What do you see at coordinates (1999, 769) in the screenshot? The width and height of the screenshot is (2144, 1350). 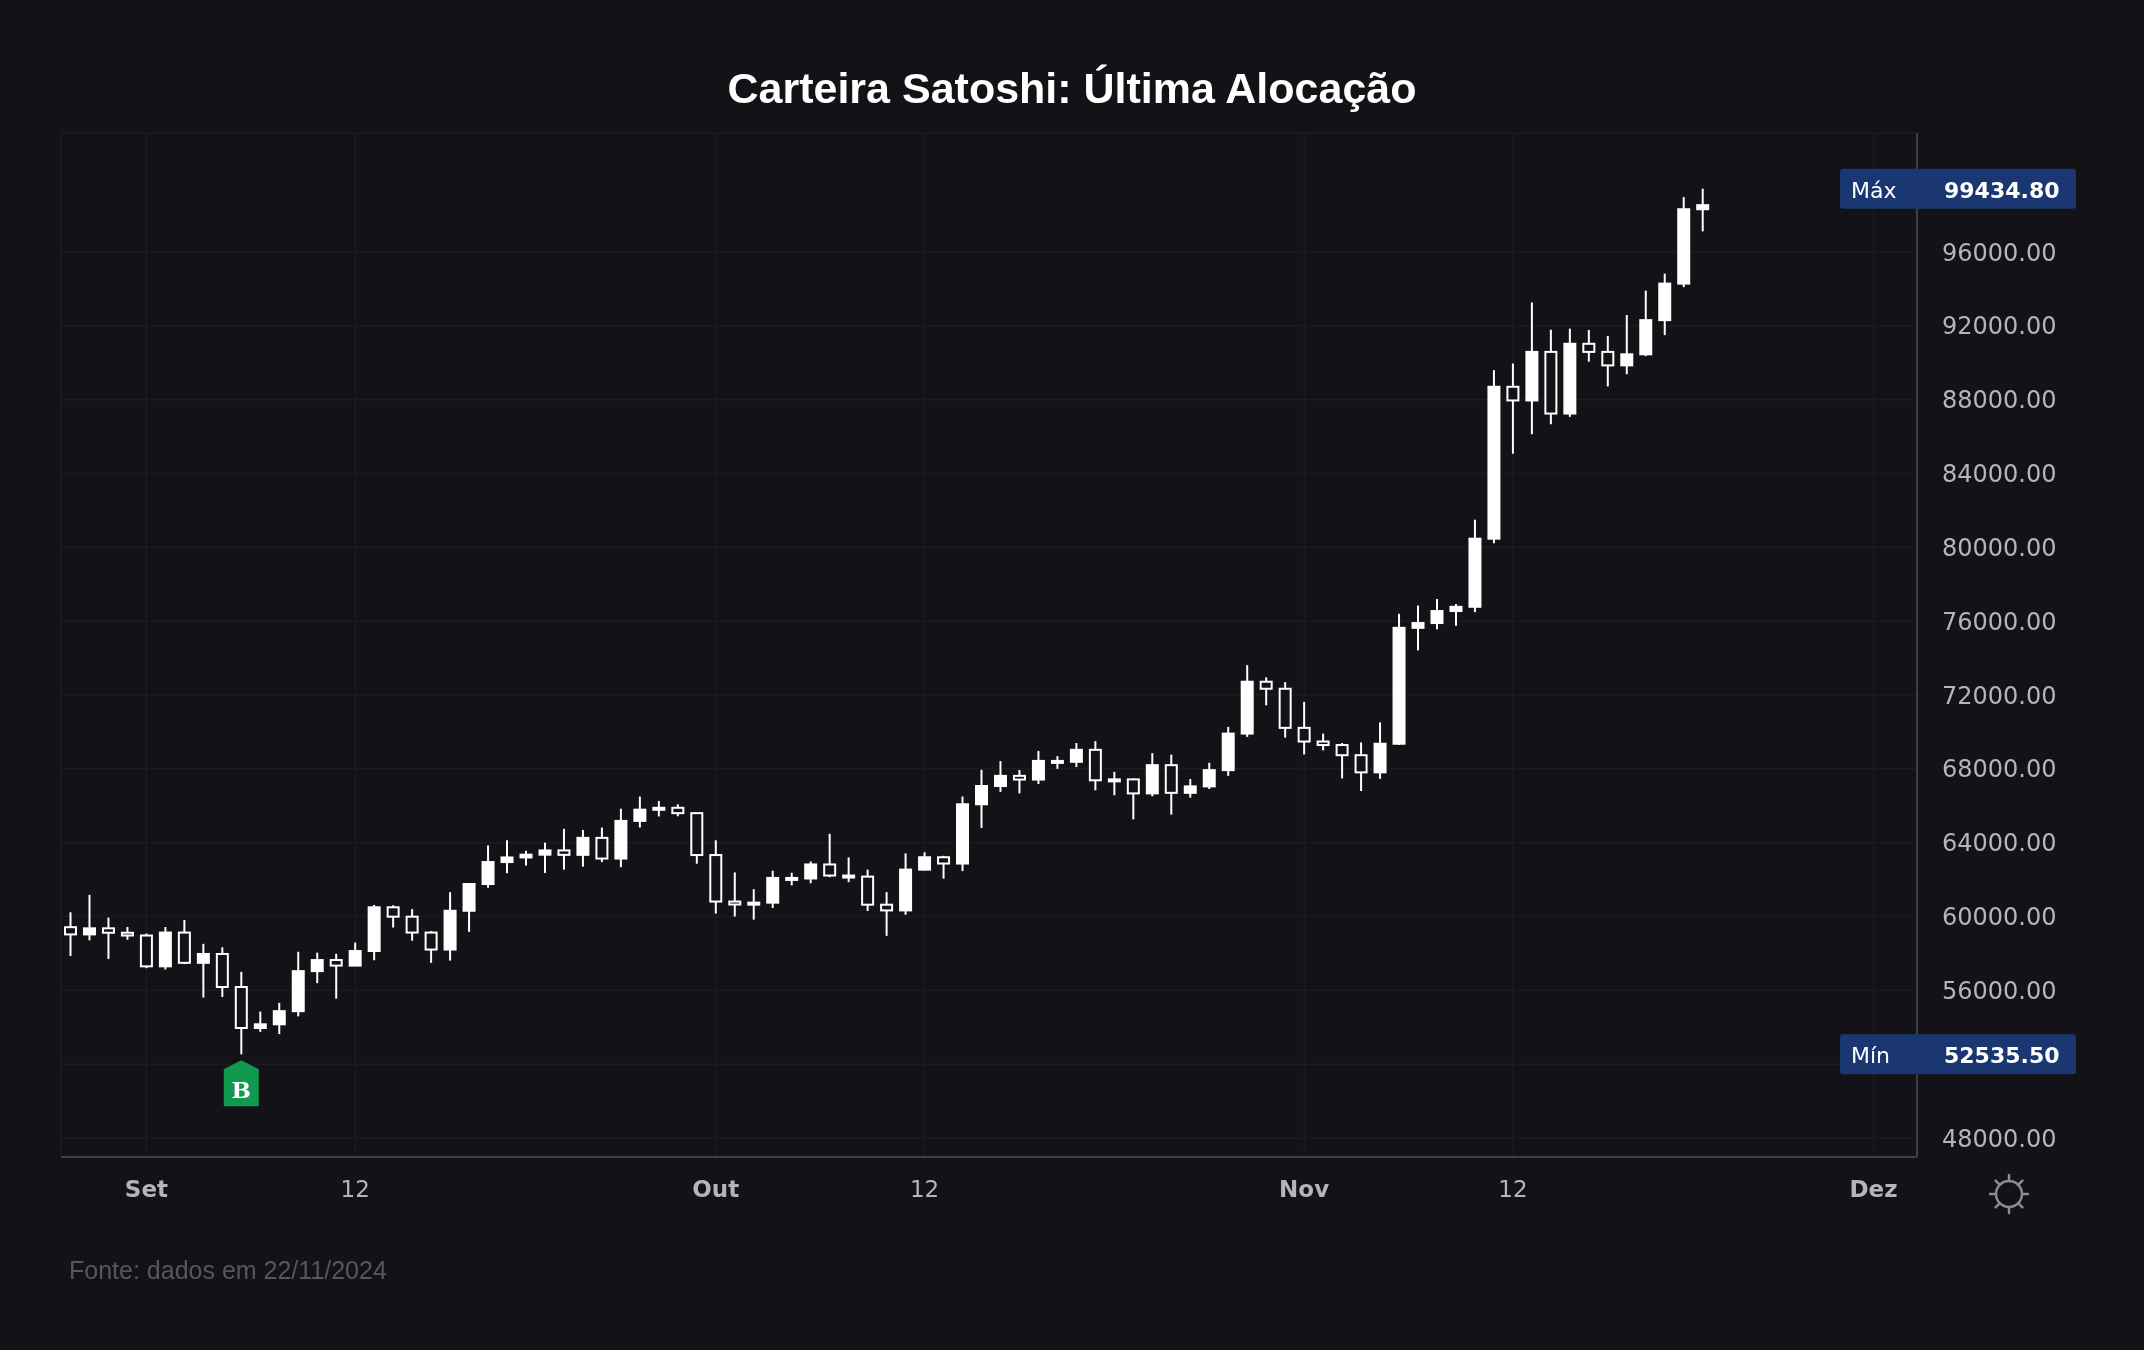 I see `y-tick-label: 68000.00` at bounding box center [1999, 769].